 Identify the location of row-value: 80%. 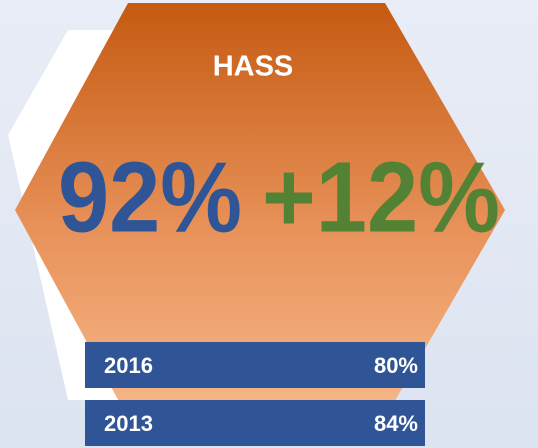
(396, 365).